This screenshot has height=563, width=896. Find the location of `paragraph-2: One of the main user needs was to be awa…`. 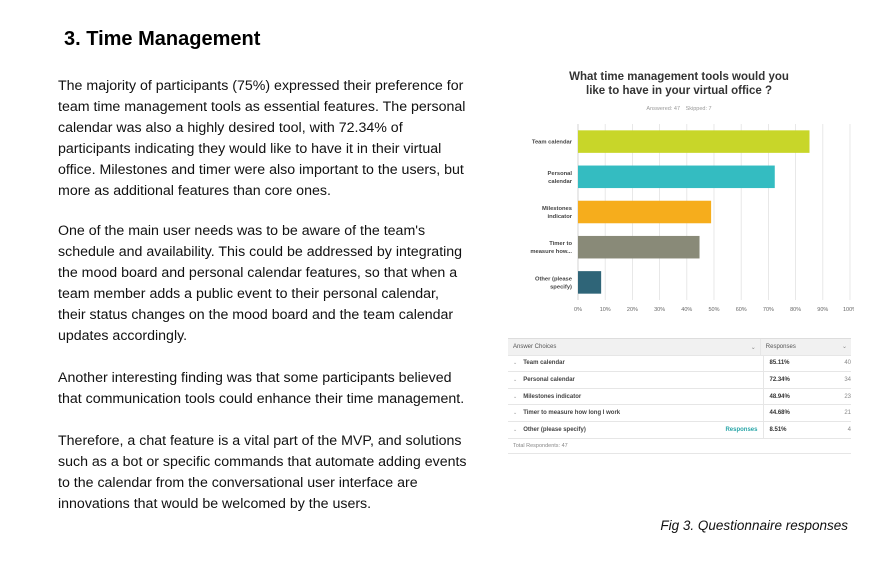

paragraph-2: One of the main user needs was to be awa… is located at coordinates (260, 283).